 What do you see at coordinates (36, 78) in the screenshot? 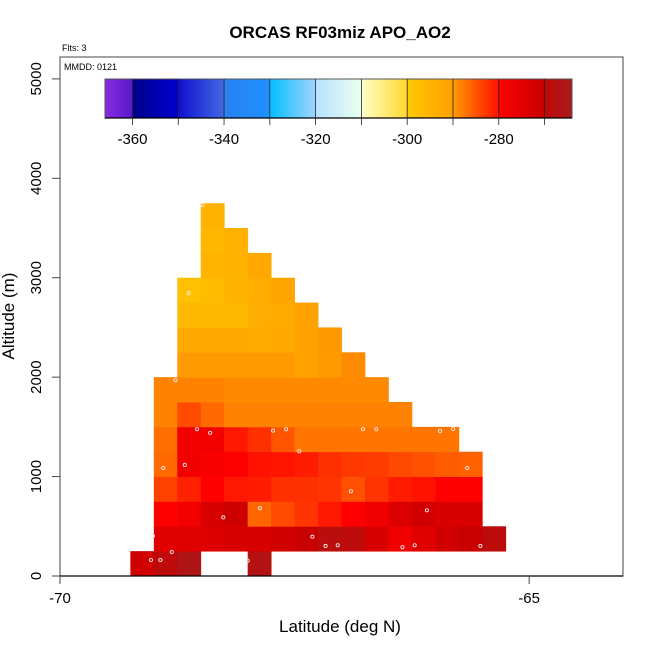
I see `y-tick-label: 5000` at bounding box center [36, 78].